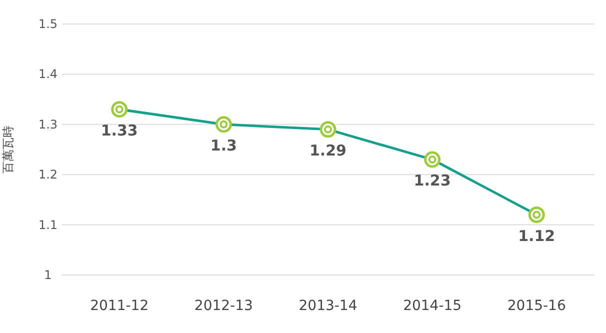 The image size is (606, 333). I want to click on x-tick-label: 2011-12, so click(119, 306).